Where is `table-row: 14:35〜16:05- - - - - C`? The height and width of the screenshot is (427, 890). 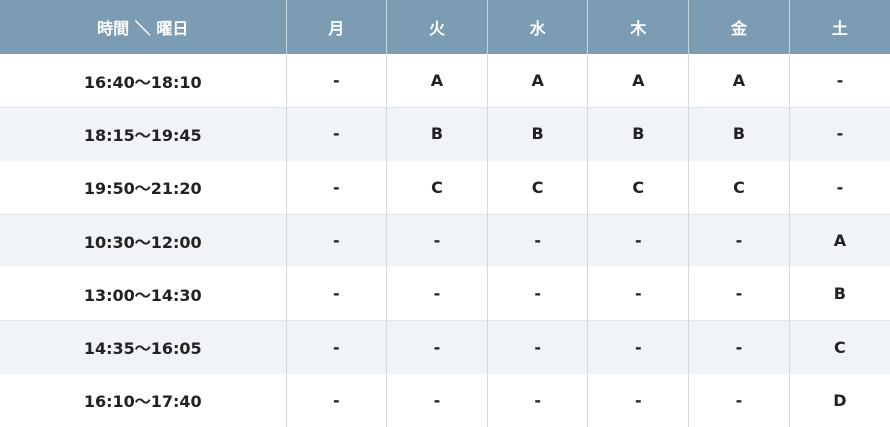 table-row: 14:35〜16:05- - - - - C is located at coordinates (445, 347).